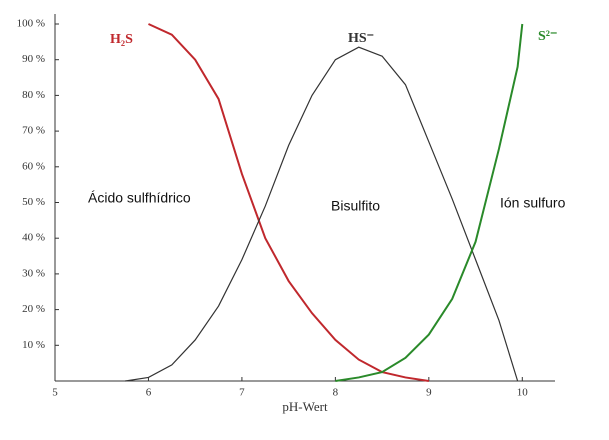  What do you see at coordinates (533, 203) in the screenshot?
I see `annotation: Ión sulfuro` at bounding box center [533, 203].